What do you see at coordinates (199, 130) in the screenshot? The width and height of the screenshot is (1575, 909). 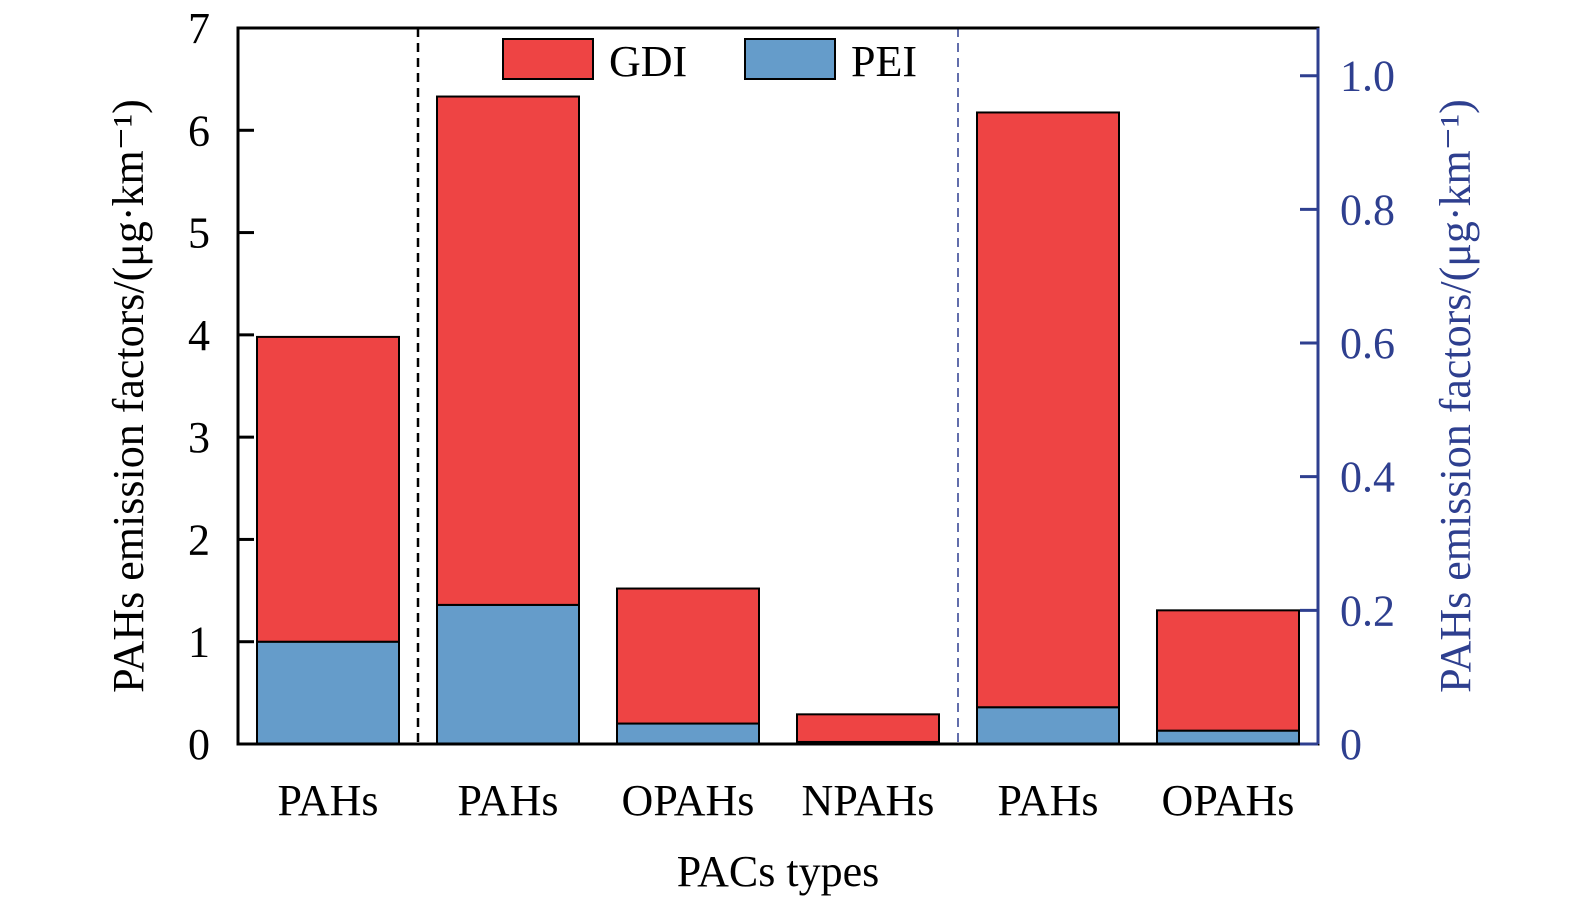 I see `left-tick-label: 6` at bounding box center [199, 130].